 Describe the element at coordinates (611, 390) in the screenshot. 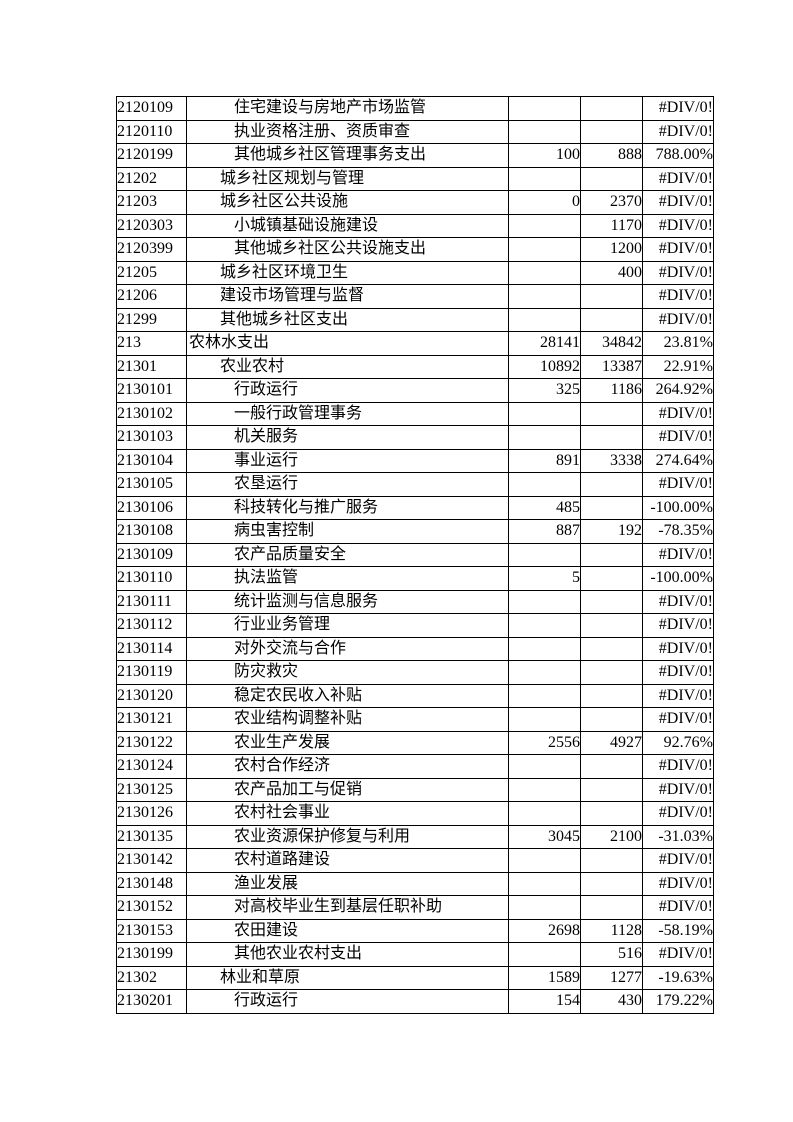

I see `row-value-col2: 1186` at that location.